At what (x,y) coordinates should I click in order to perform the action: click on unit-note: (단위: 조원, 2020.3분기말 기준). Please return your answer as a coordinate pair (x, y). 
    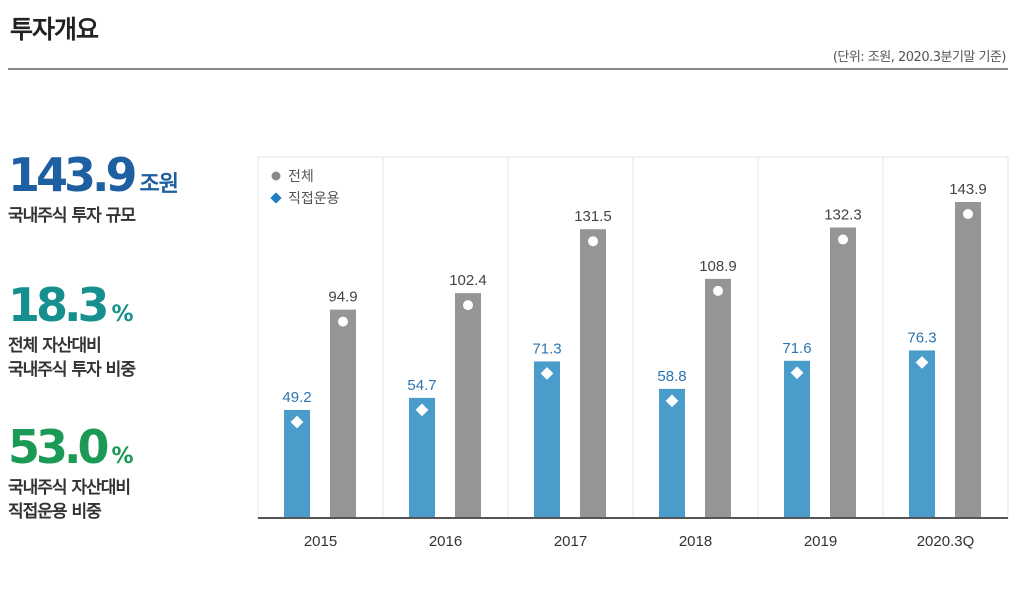
    Looking at the image, I should click on (919, 57).